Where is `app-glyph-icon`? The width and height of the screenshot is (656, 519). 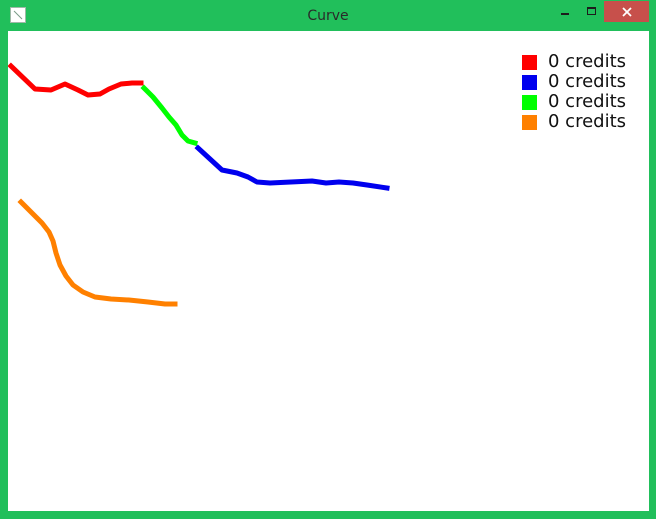
app-glyph-icon is located at coordinates (18, 15).